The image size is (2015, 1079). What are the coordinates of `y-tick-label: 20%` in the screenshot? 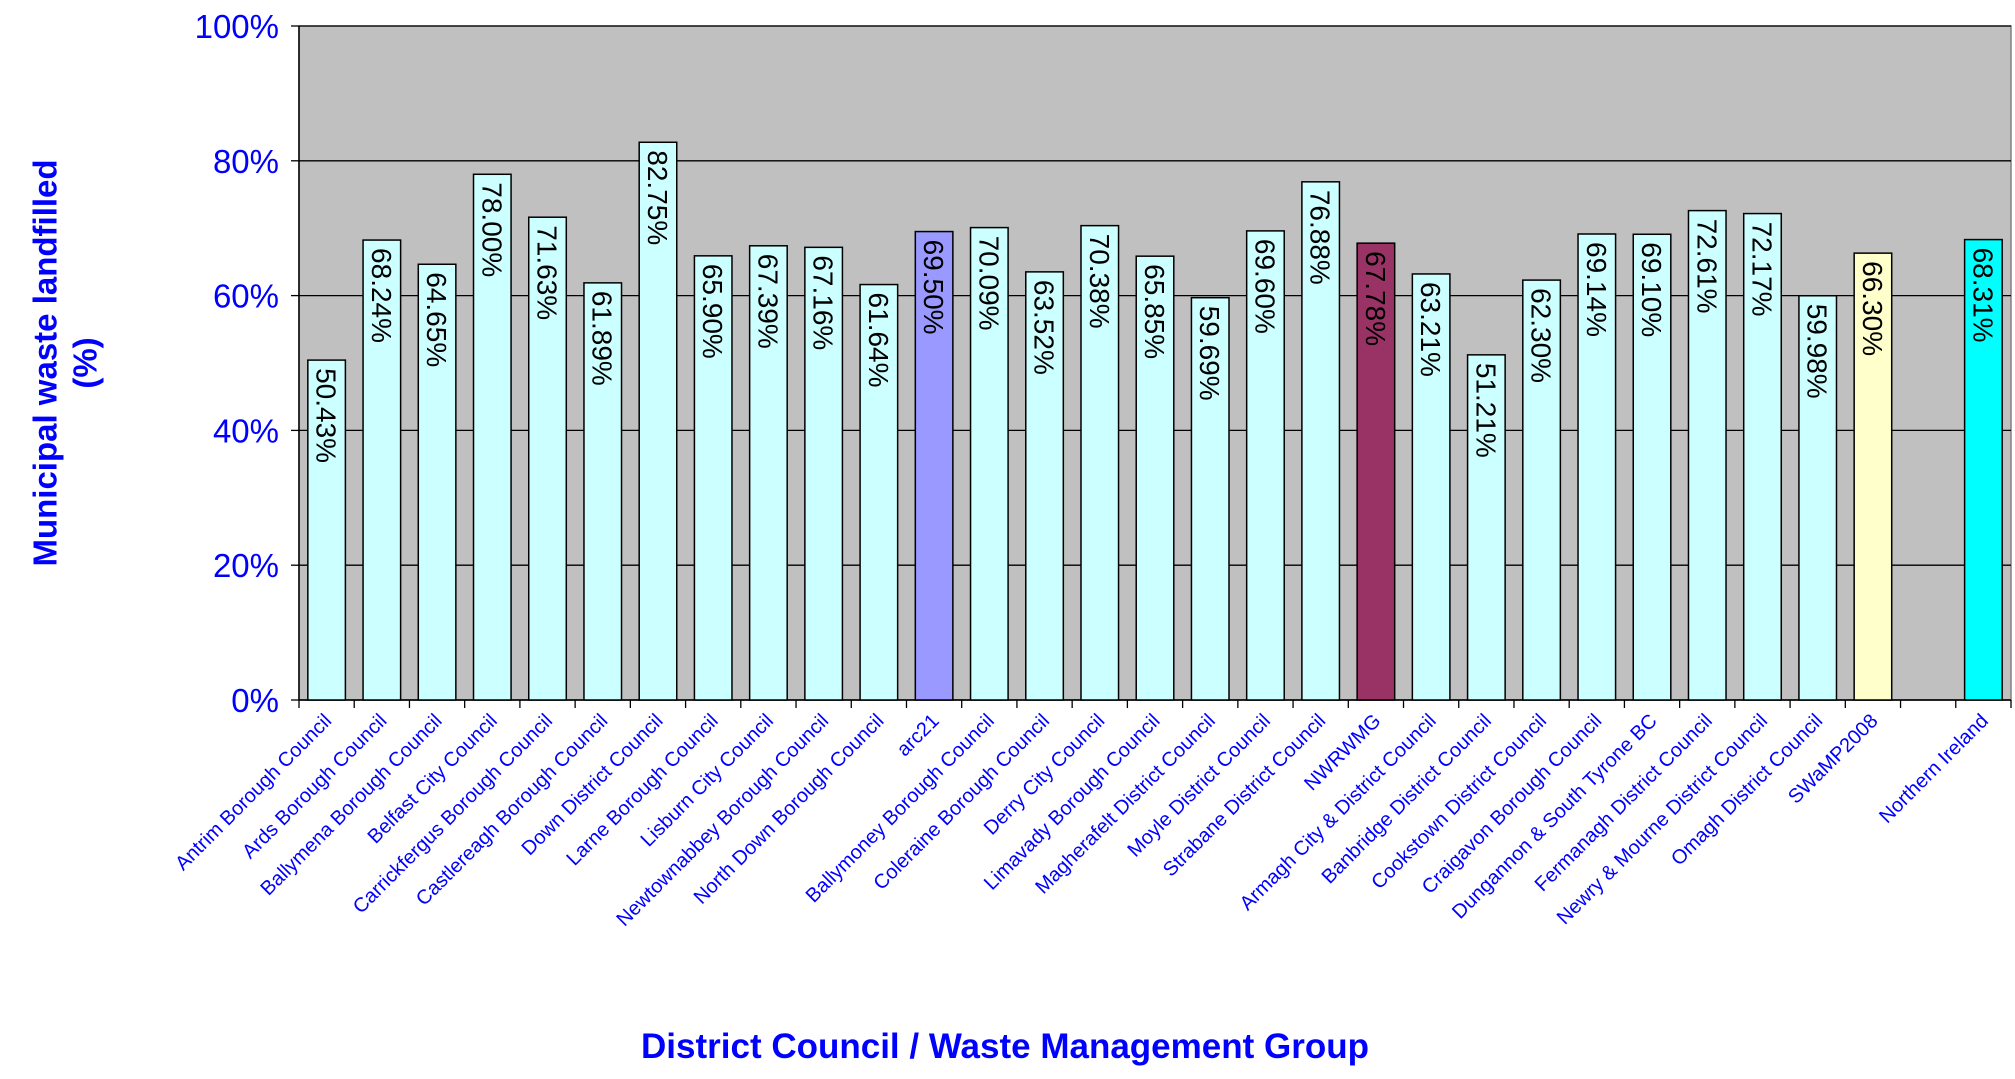 It's located at (246, 565).